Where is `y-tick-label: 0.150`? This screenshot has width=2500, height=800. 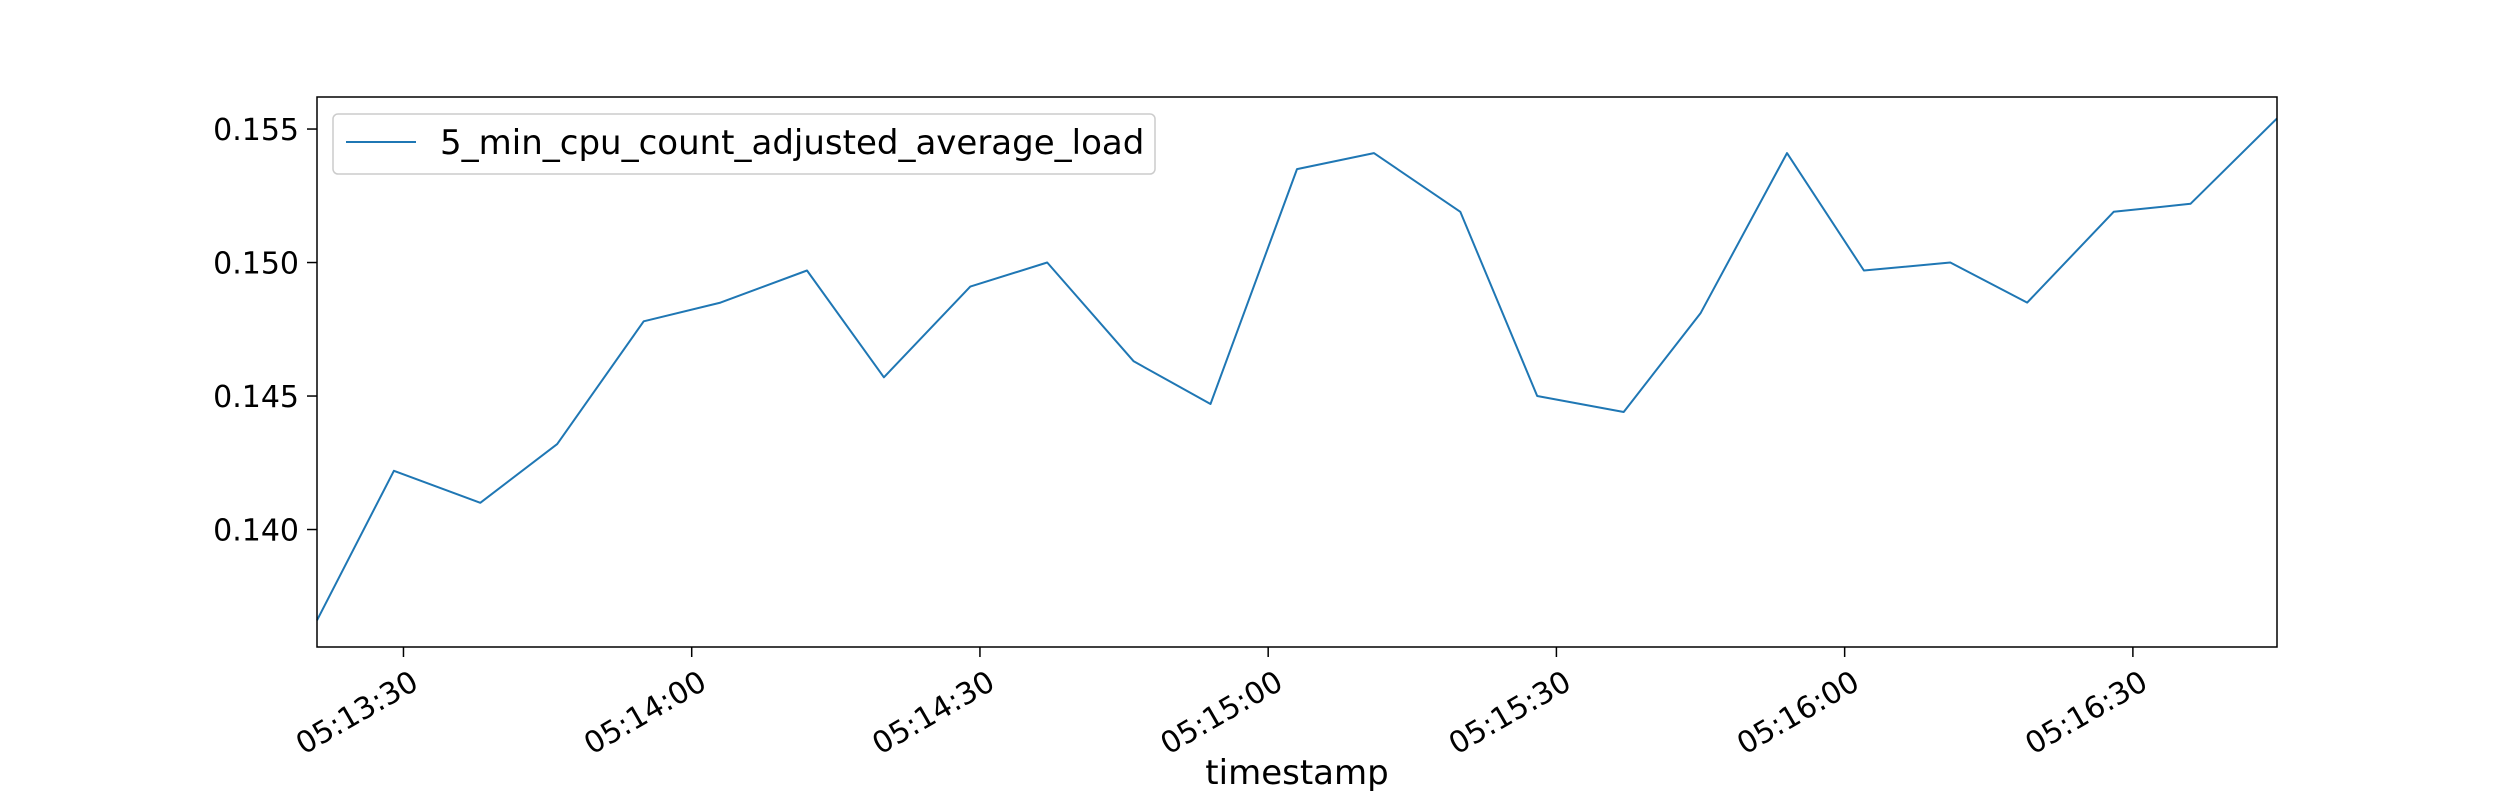 y-tick-label: 0.150 is located at coordinates (256, 264).